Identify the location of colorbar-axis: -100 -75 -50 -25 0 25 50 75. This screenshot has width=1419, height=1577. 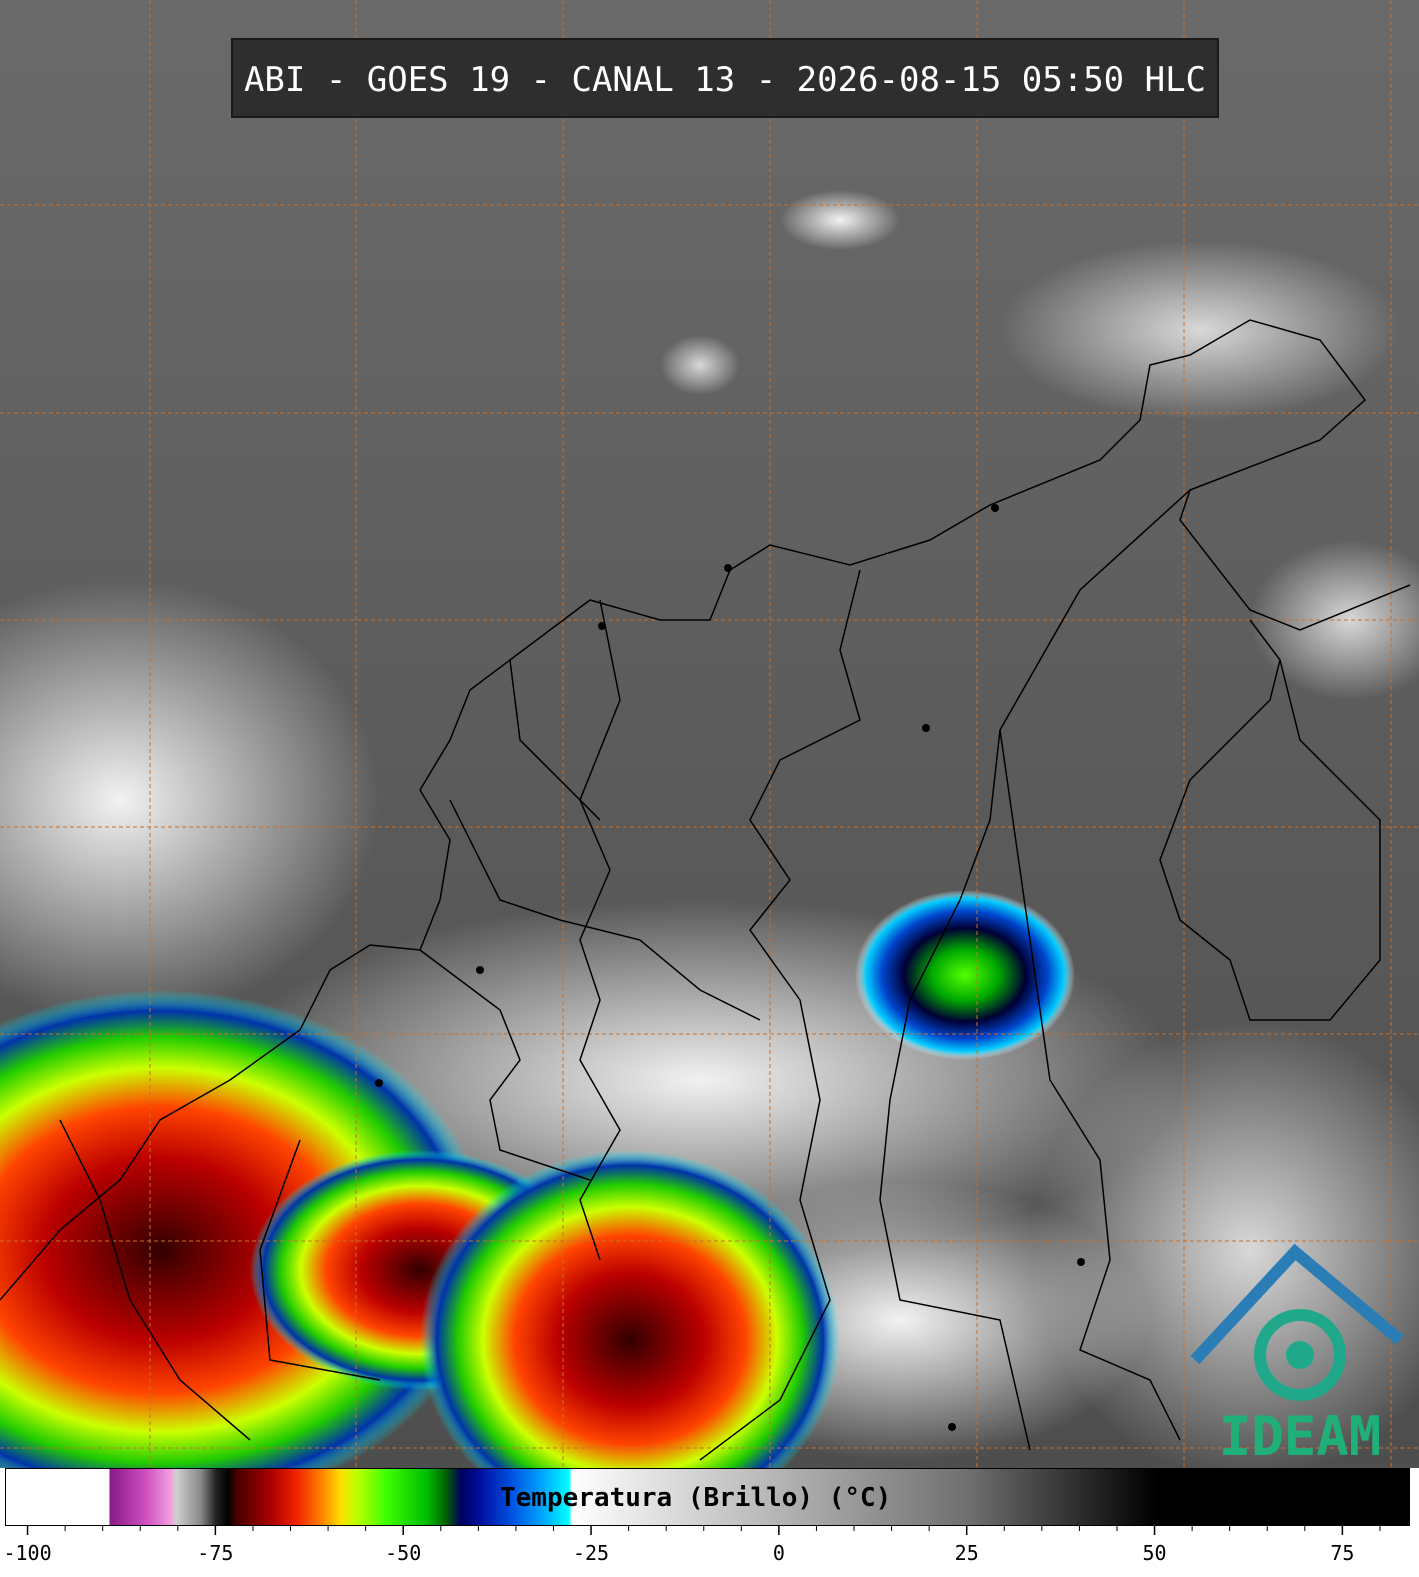
(692, 1545).